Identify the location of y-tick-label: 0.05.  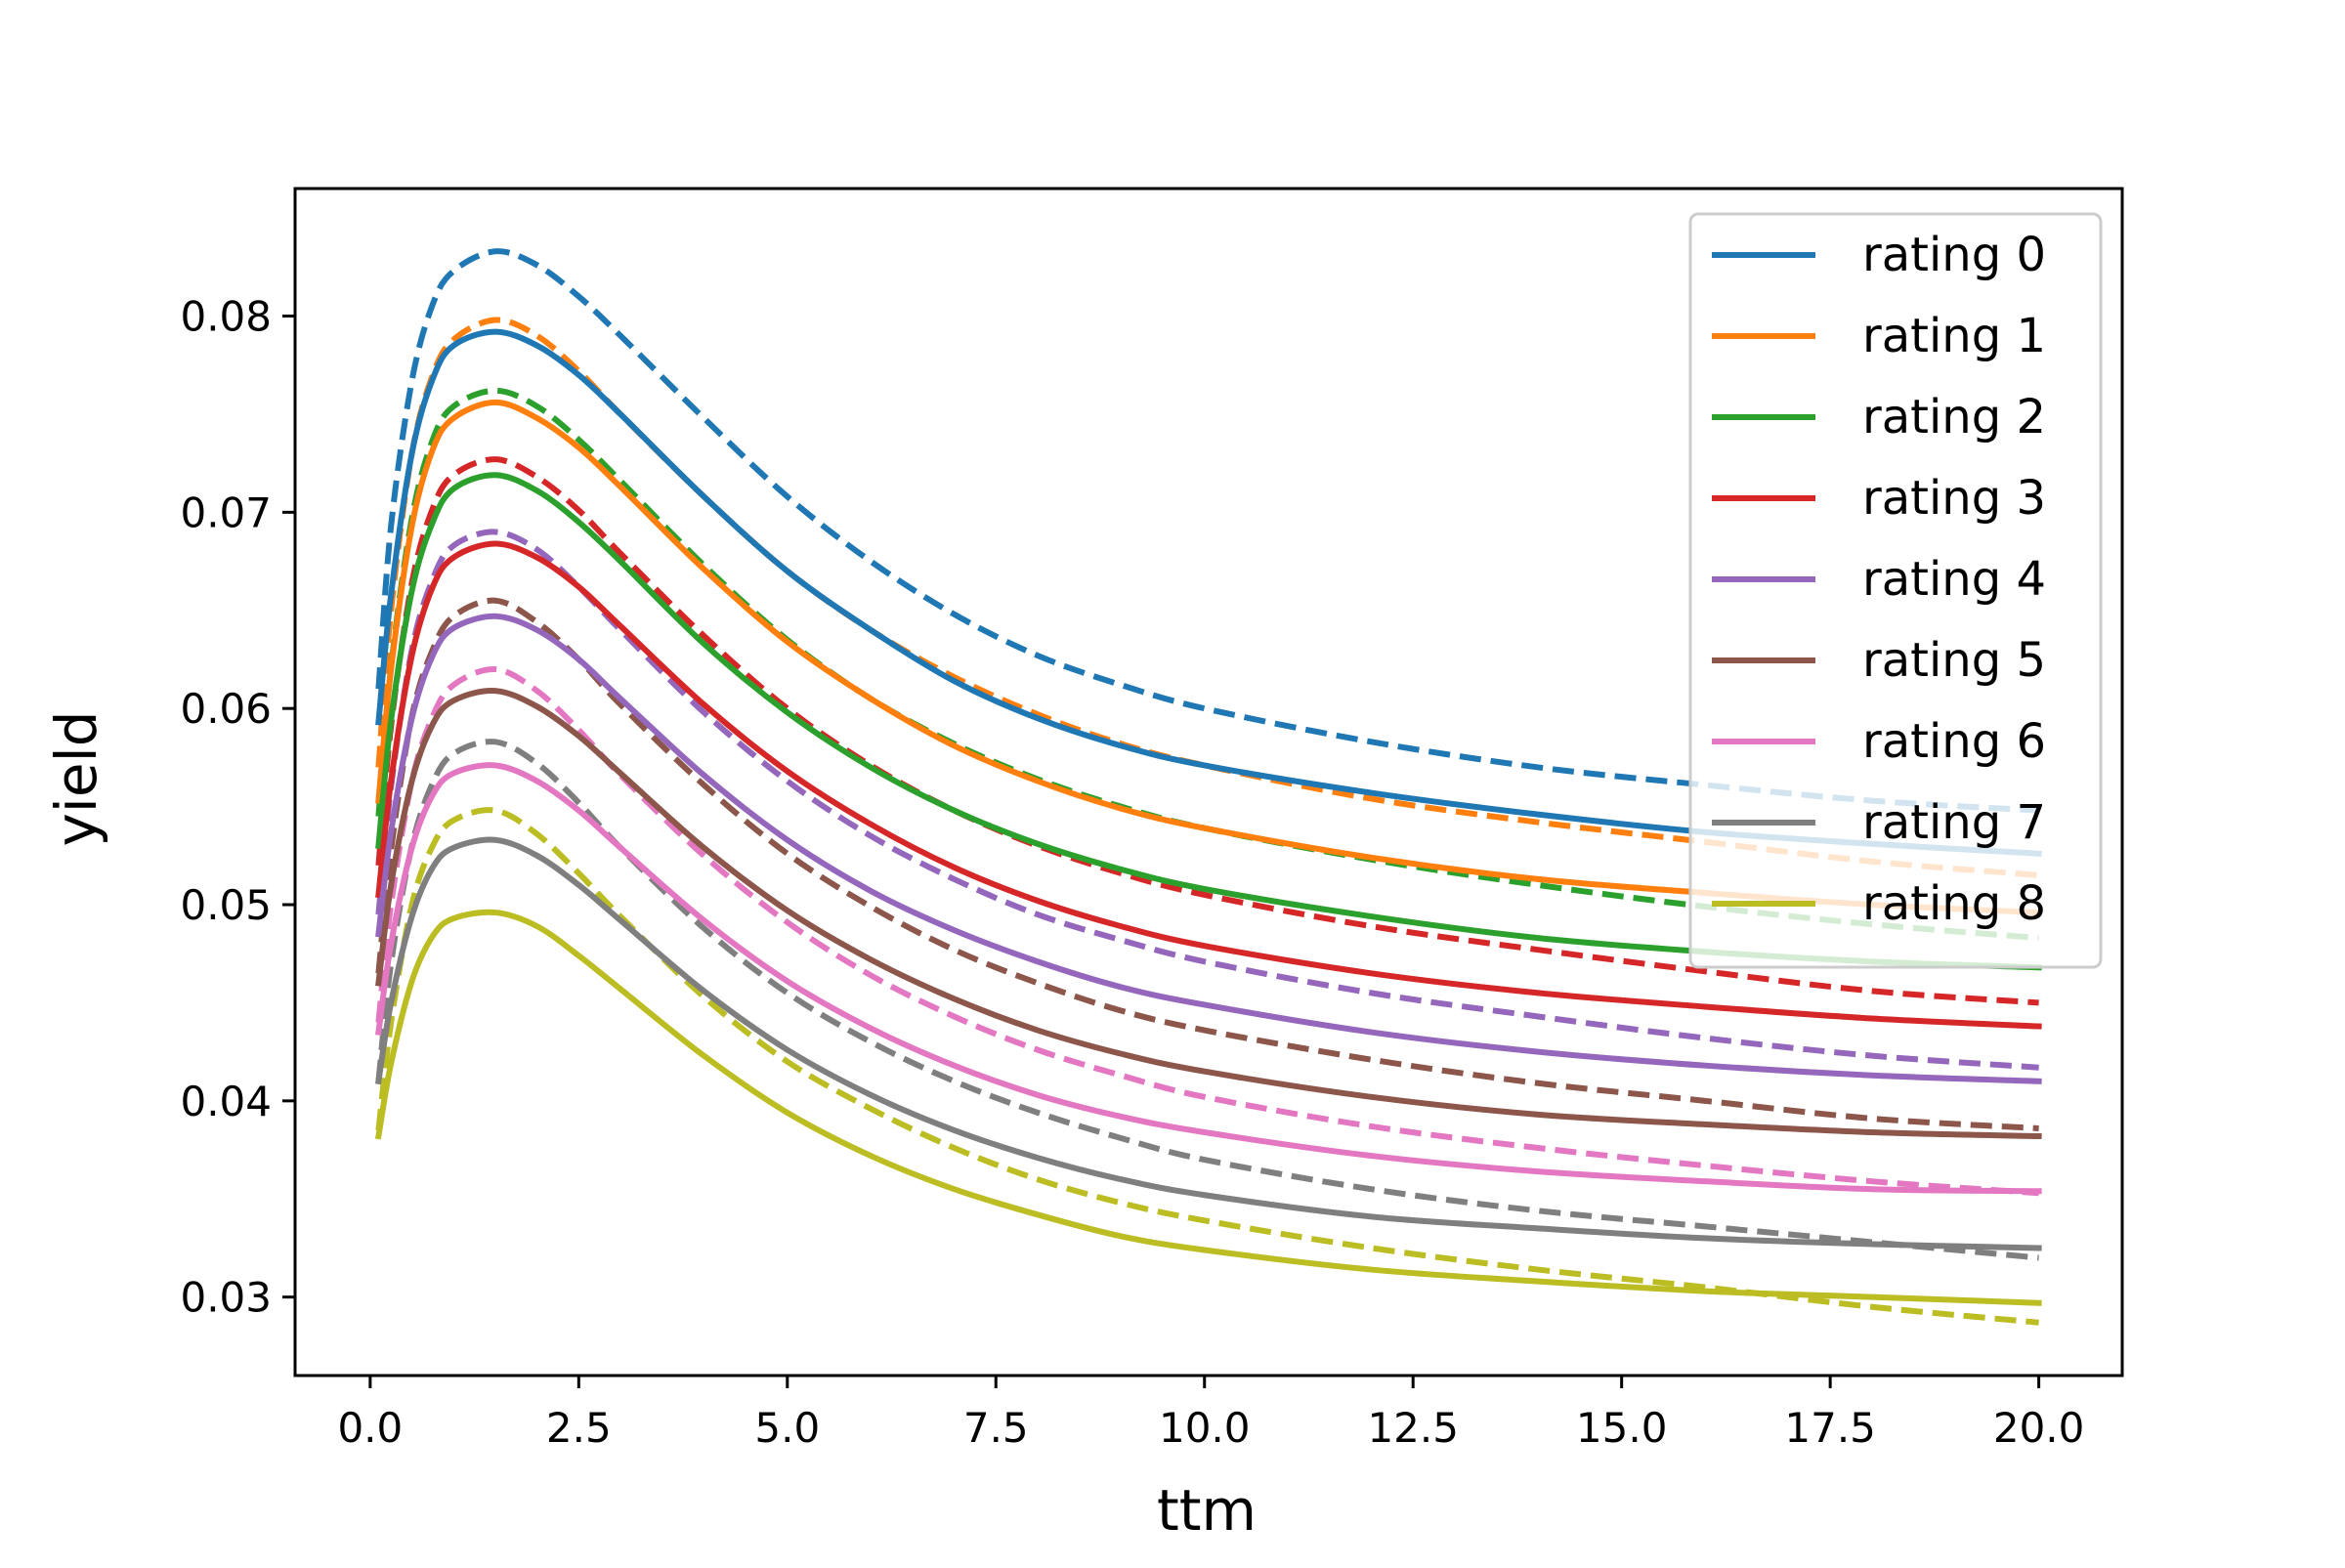
(226, 905).